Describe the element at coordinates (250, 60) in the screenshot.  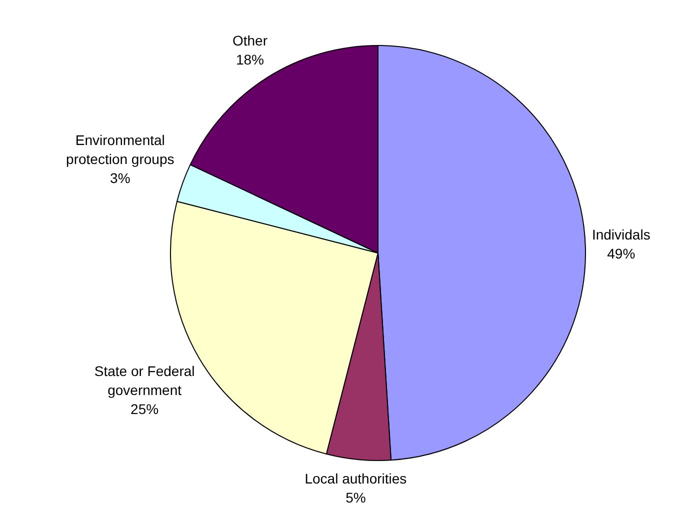
I see `data-label: 18%` at that location.